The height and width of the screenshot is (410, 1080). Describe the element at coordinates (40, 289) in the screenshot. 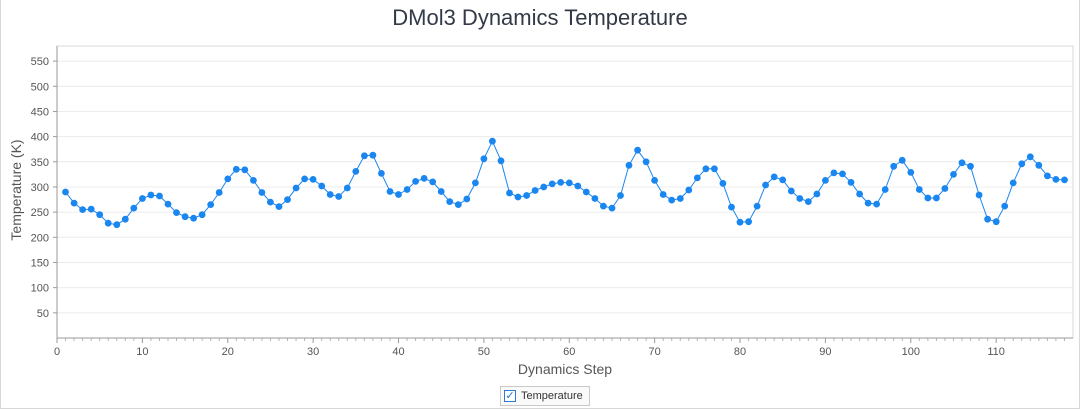

I see `y-tick-label: 100` at that location.